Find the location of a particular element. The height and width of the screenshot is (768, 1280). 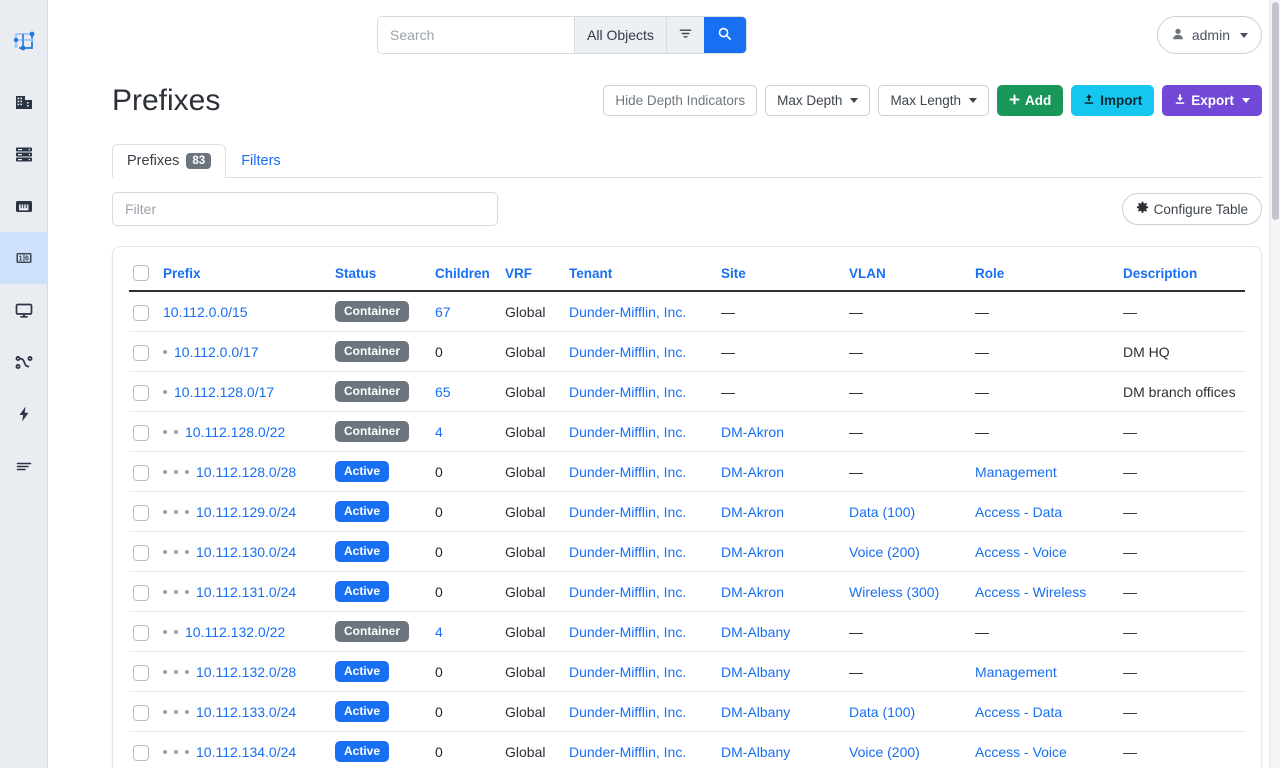

column-header-vrf: VRF is located at coordinates (533, 274).